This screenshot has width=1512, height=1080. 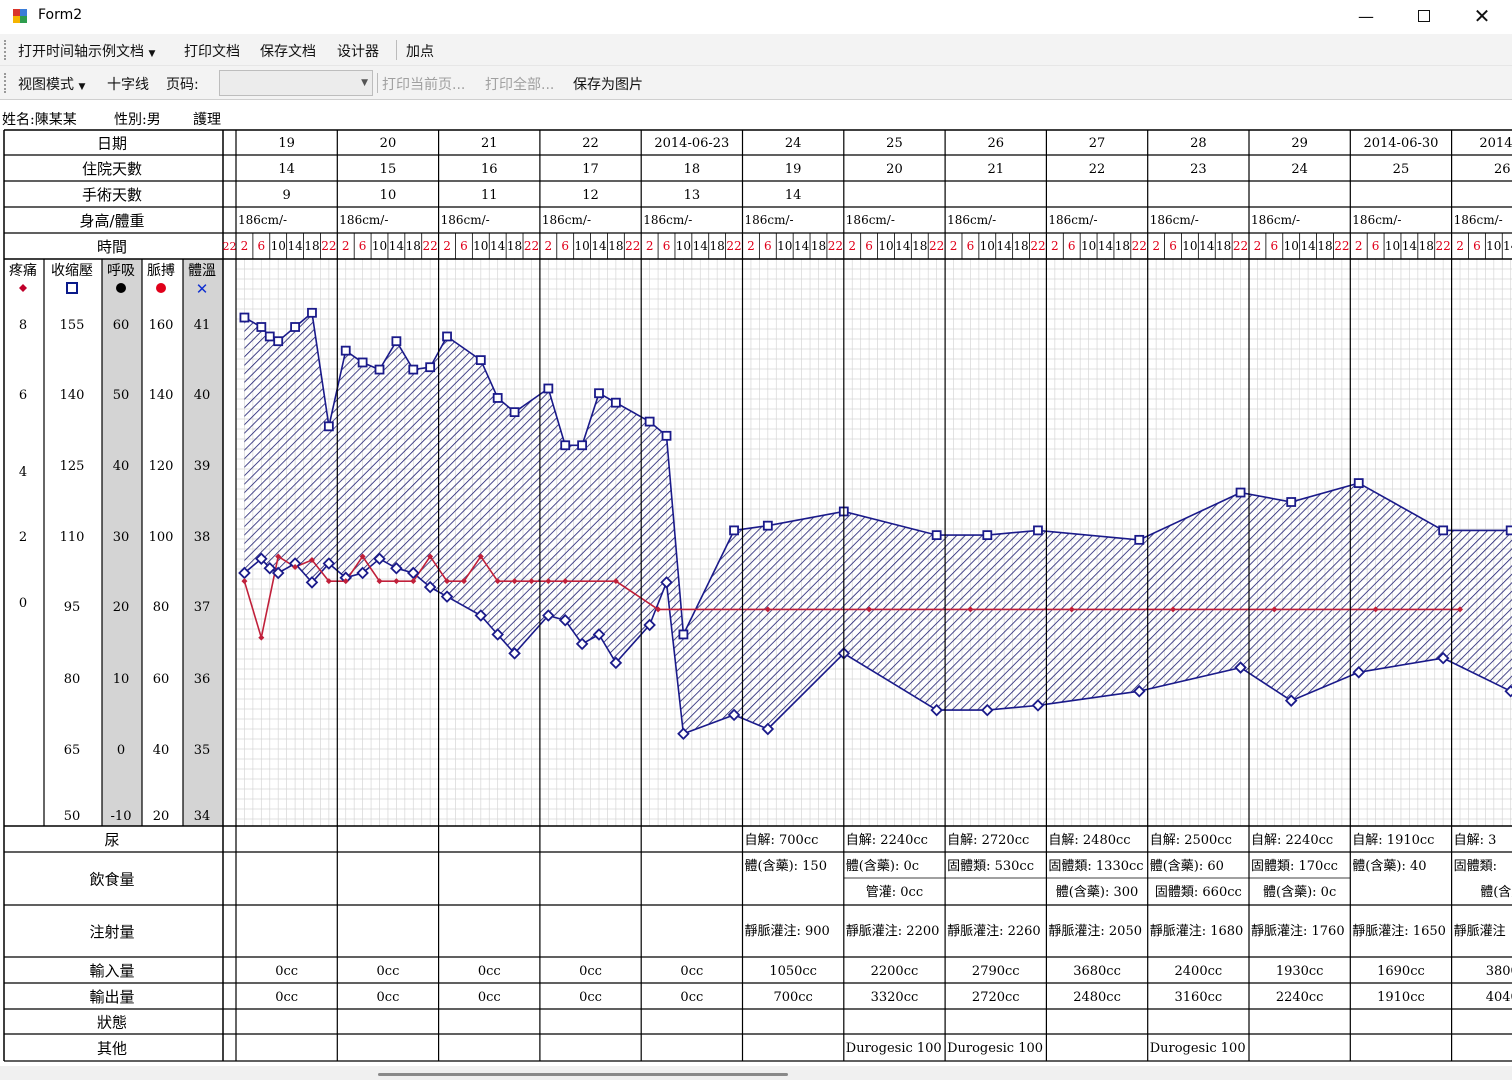 What do you see at coordinates (1366, 16) in the screenshot?
I see `minimize-button: —` at bounding box center [1366, 16].